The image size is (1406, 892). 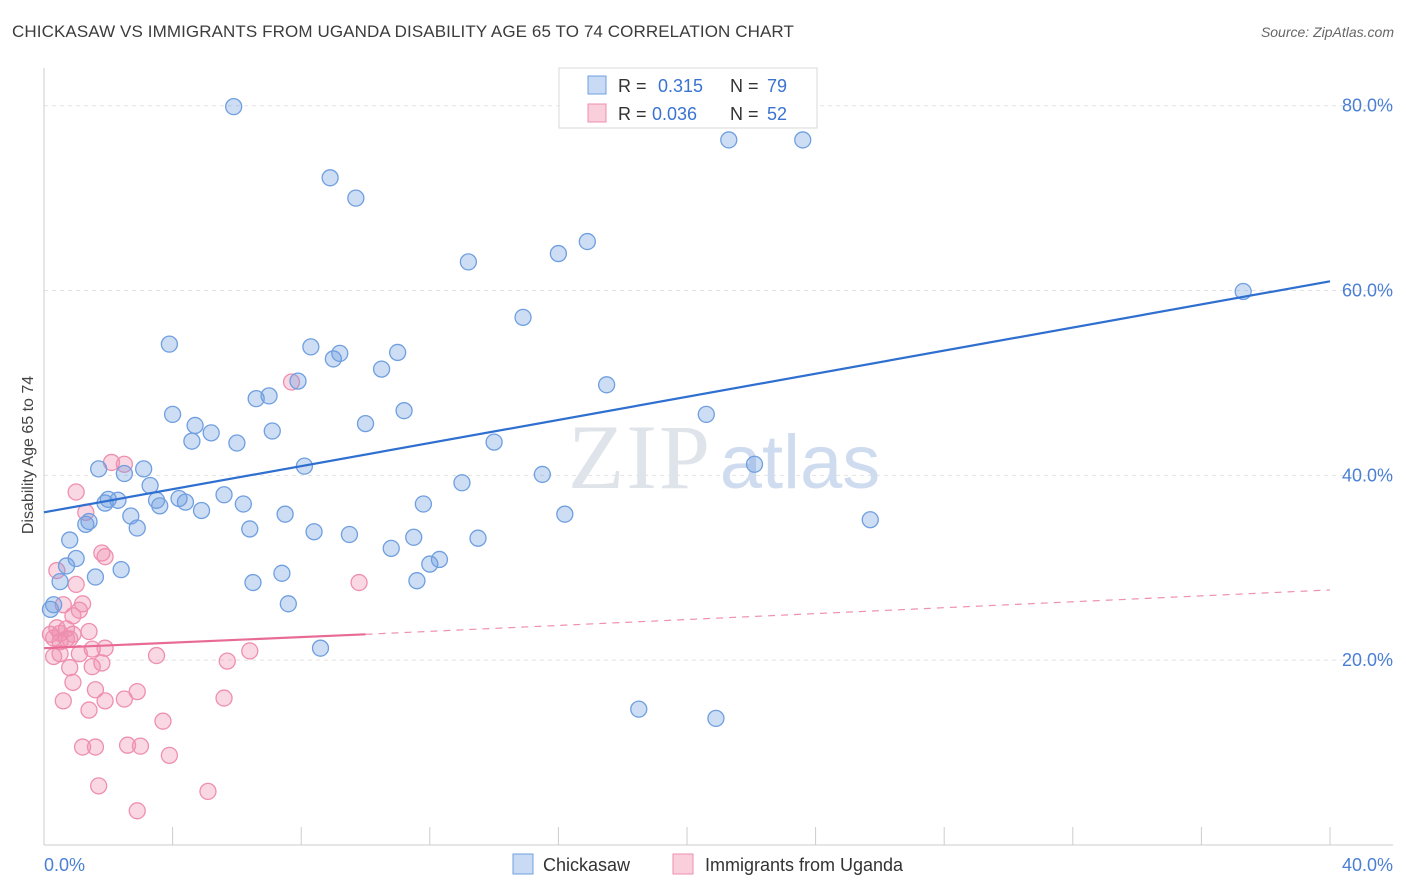 I want to click on bottom-swatch-chickasaw, so click(x=523, y=864).